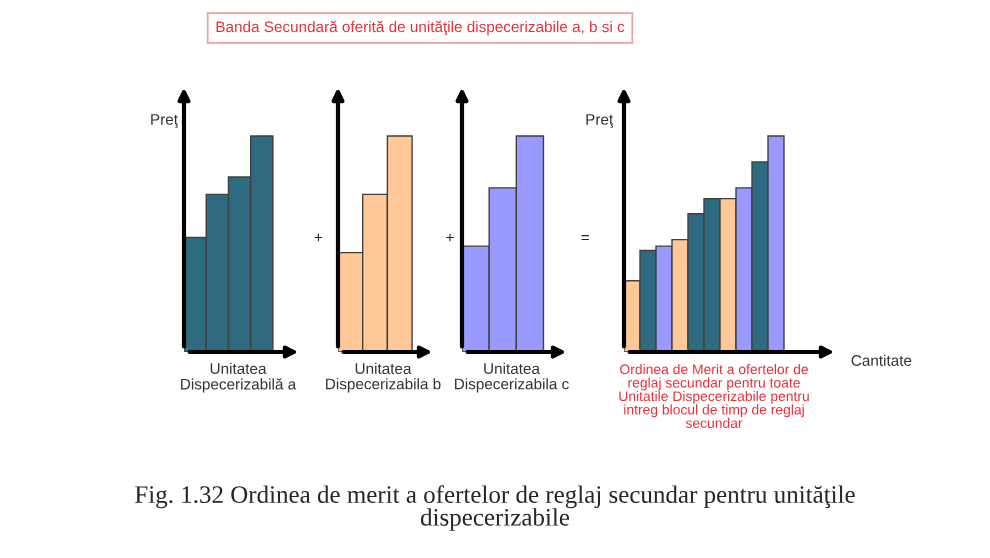  I want to click on caption: Fig. 1.32 Ordinea de merit a ofertelor de reglaj secundar pentru unităţile dispecerizabile, so click(495, 508).